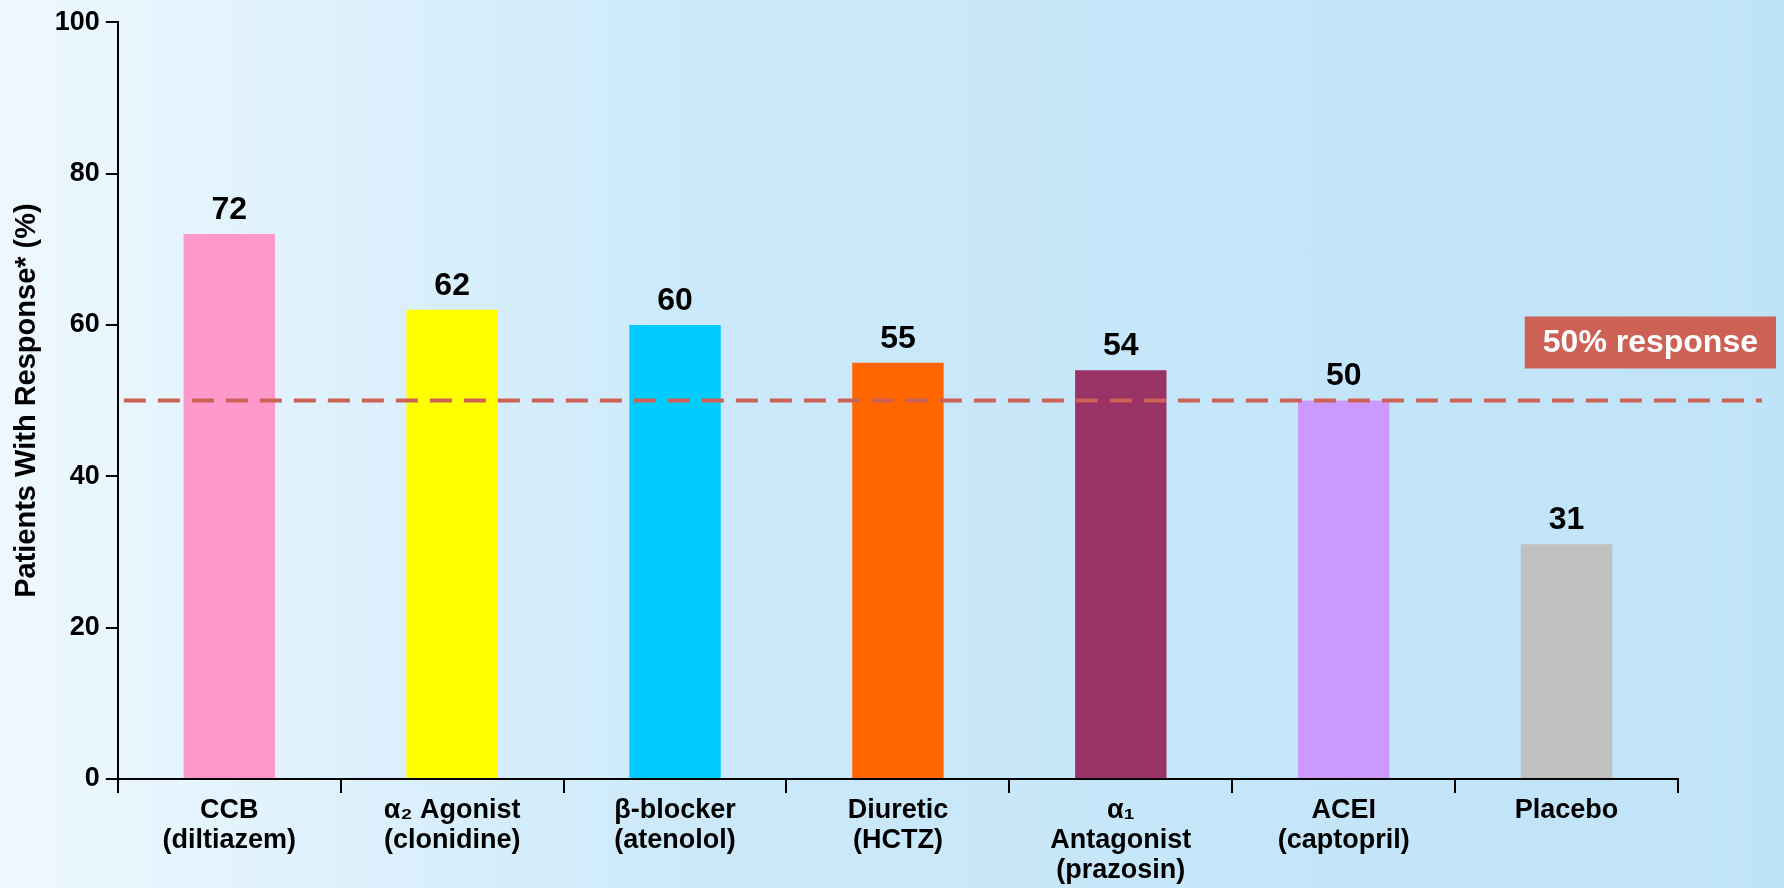  What do you see at coordinates (898, 336) in the screenshot?
I see `data-label: 55` at bounding box center [898, 336].